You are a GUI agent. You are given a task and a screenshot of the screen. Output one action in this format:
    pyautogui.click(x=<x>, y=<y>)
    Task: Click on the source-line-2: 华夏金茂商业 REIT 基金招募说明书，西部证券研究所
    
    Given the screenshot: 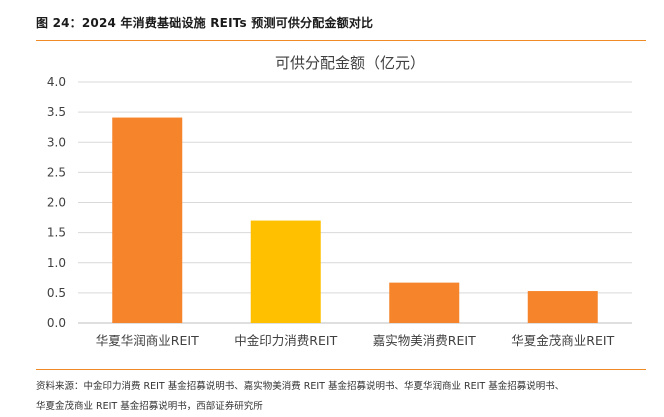 What is the action you would take?
    pyautogui.click(x=149, y=406)
    